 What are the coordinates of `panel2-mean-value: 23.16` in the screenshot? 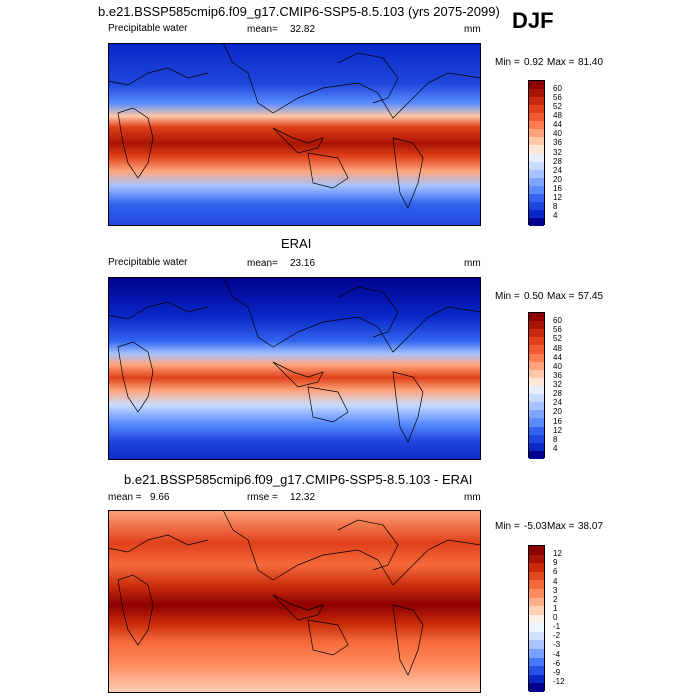 It's located at (303, 263).